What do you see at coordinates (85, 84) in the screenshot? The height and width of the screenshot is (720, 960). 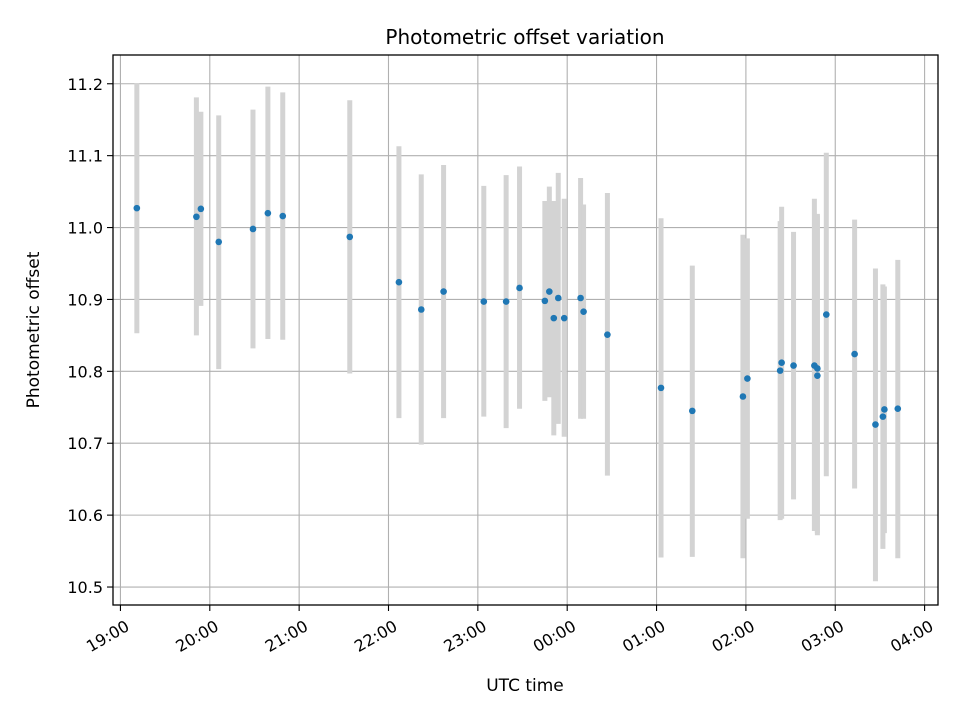 I see `y-tick-label: 11.2` at bounding box center [85, 84].